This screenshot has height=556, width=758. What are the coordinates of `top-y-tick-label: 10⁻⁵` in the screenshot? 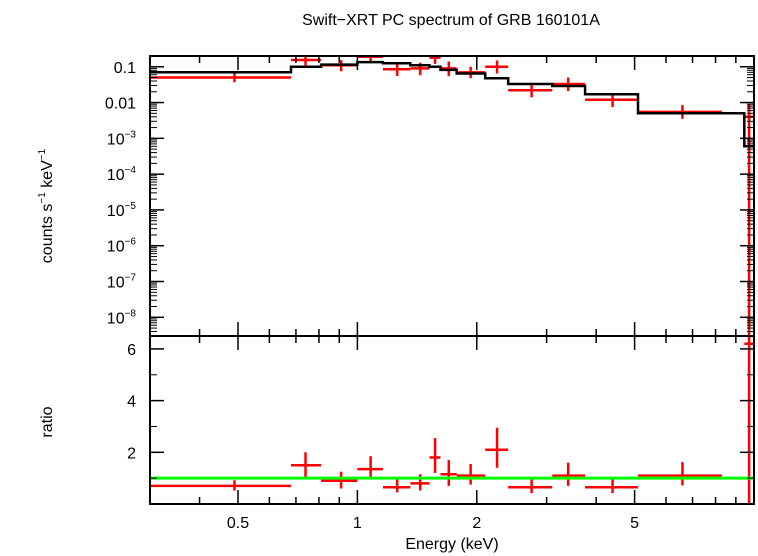 It's located at (122, 210).